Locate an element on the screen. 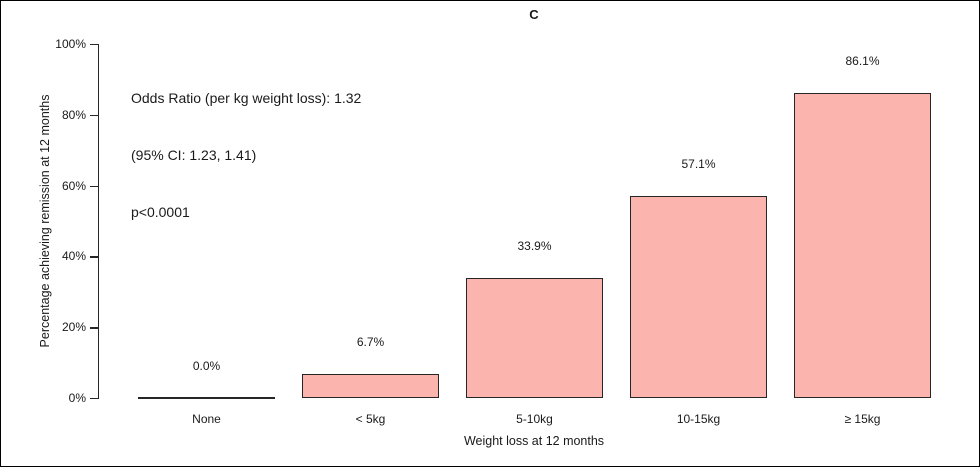 The width and height of the screenshot is (980, 467). y-axis-line is located at coordinates (99, 221).